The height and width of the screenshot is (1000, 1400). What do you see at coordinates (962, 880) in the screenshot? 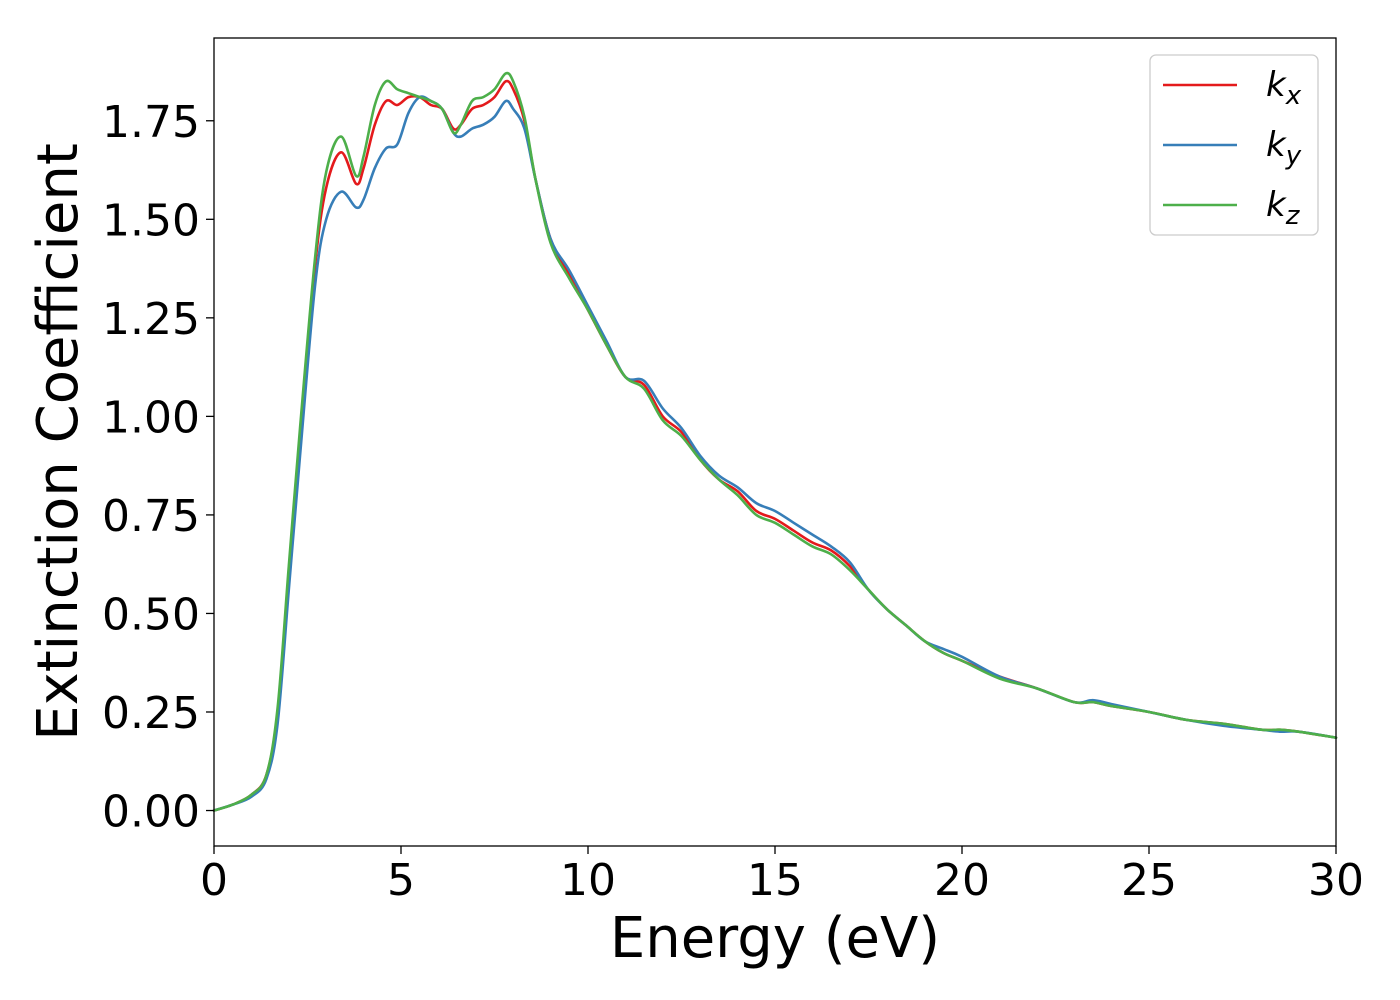
I see `x-tick-label: 20` at bounding box center [962, 880].